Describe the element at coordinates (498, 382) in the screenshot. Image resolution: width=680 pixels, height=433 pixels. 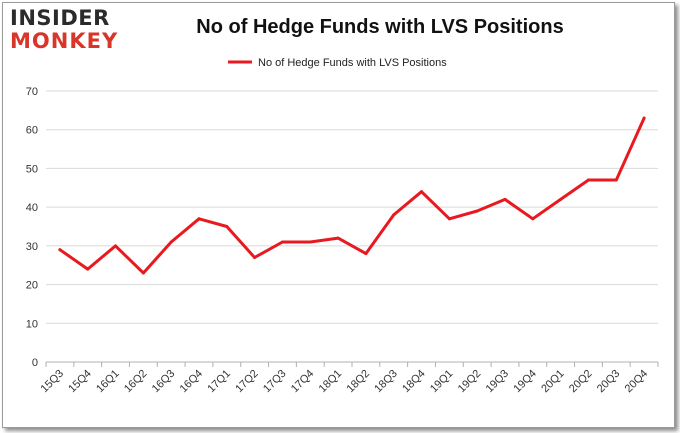
I see `x-tick-label: 19Q3` at that location.